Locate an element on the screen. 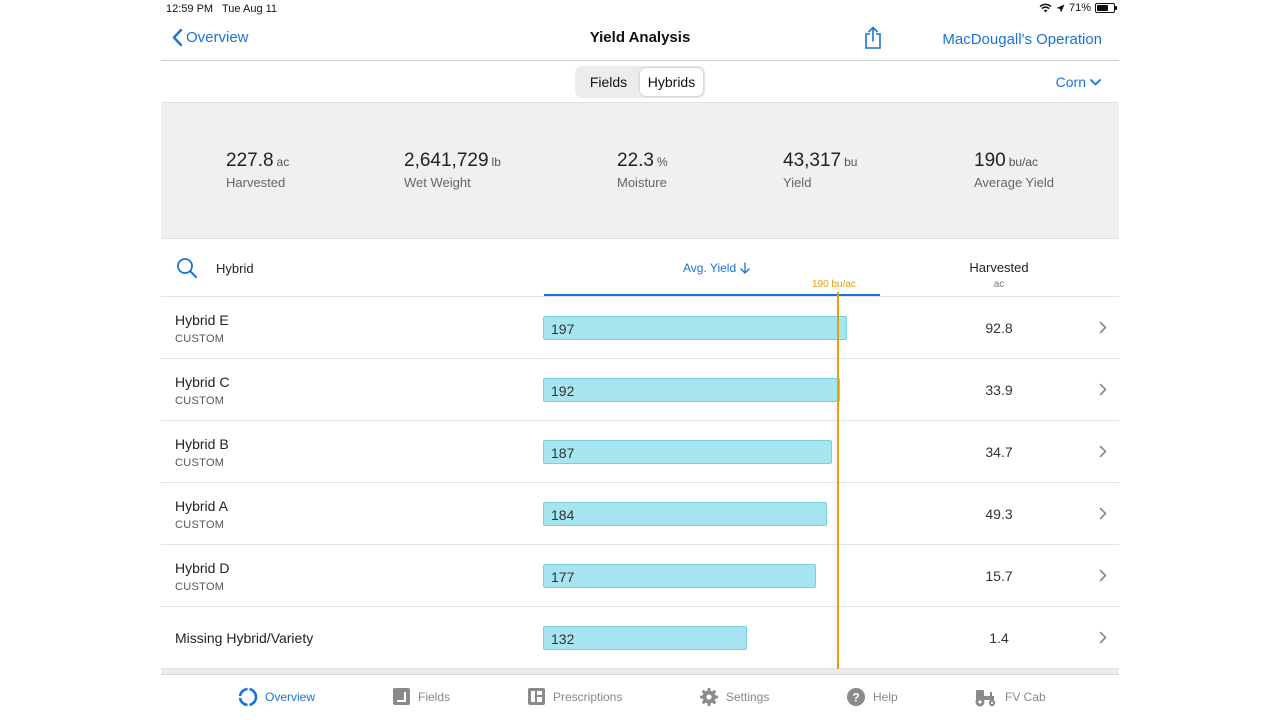 The image size is (1280, 720). segment-fields: Fields is located at coordinates (608, 82).